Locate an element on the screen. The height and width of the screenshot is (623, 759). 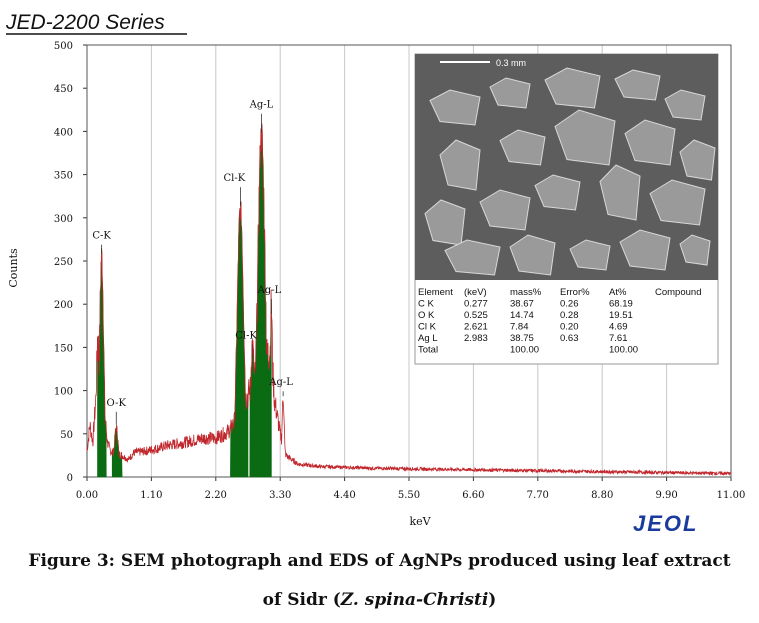
table-cell: 38.75 is located at coordinates (522, 338).